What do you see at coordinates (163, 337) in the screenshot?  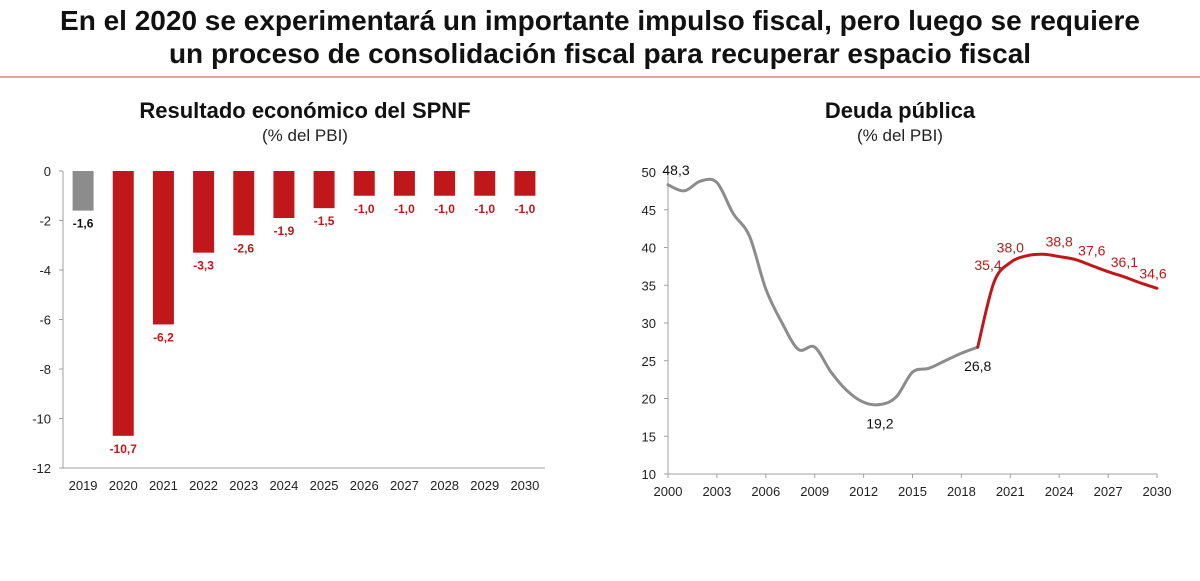 I see `bar-data-label: -6,2` at bounding box center [163, 337].